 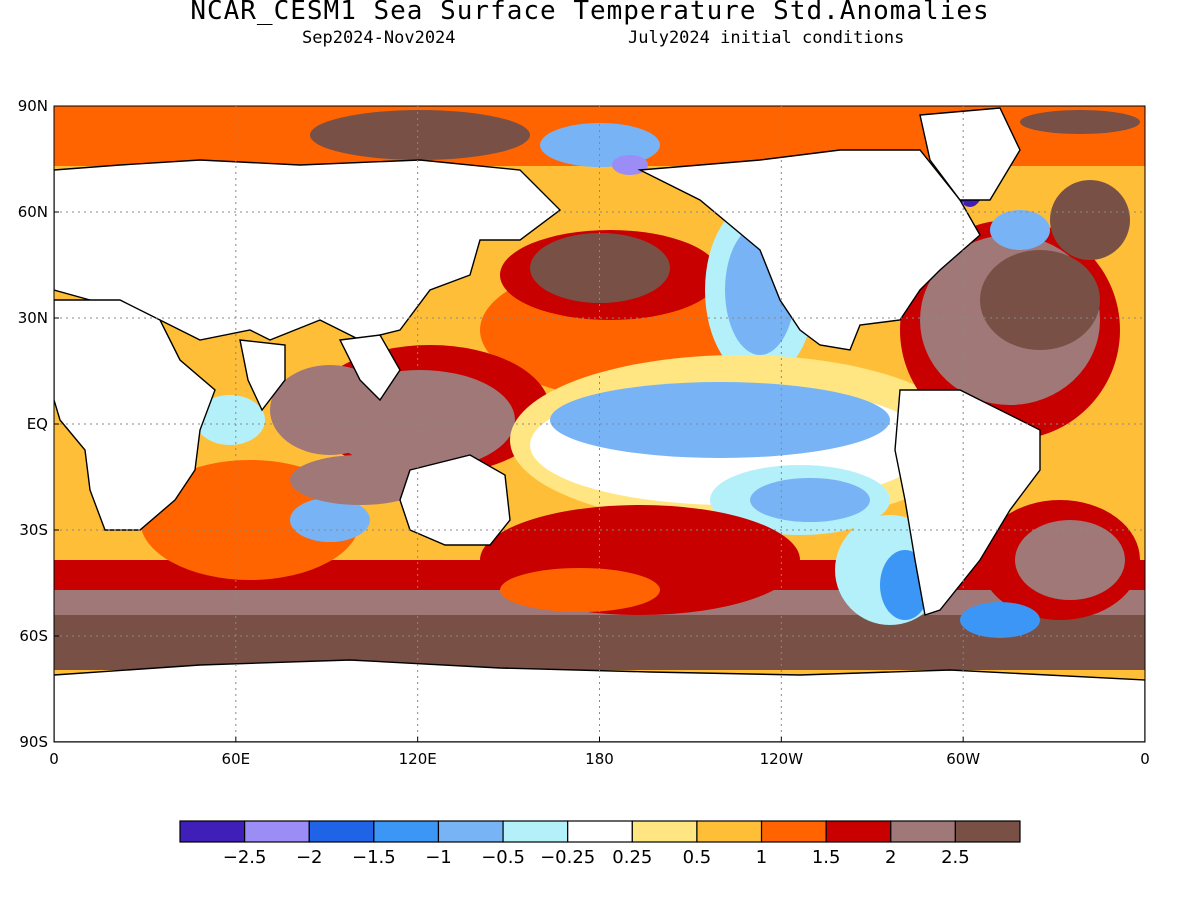 I want to click on longitude-labels: 0 60E 120E 180 120W 60W 0, so click(x=599, y=759).